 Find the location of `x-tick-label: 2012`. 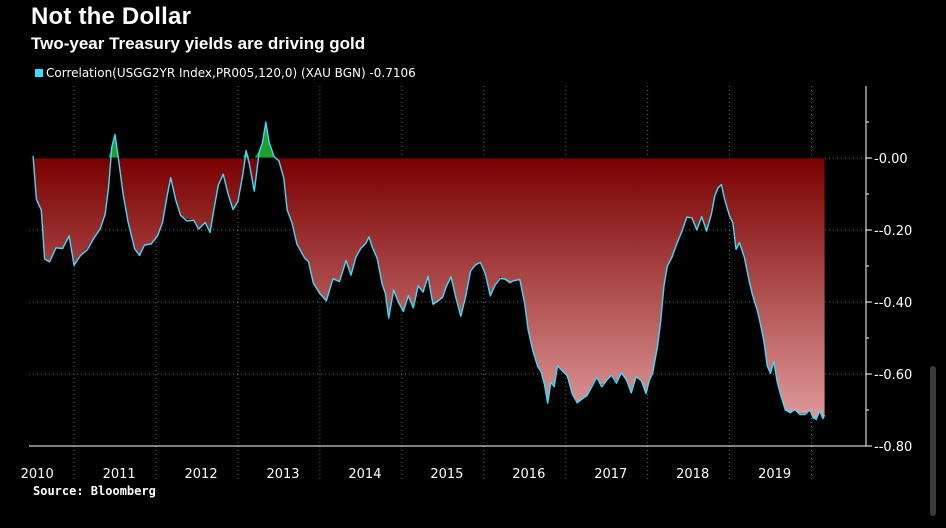

x-tick-label: 2012 is located at coordinates (201, 474).